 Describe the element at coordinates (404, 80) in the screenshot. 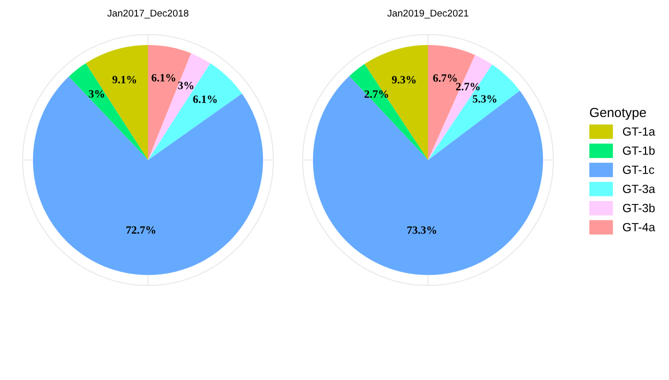

I see `data-label: 9.3%` at that location.